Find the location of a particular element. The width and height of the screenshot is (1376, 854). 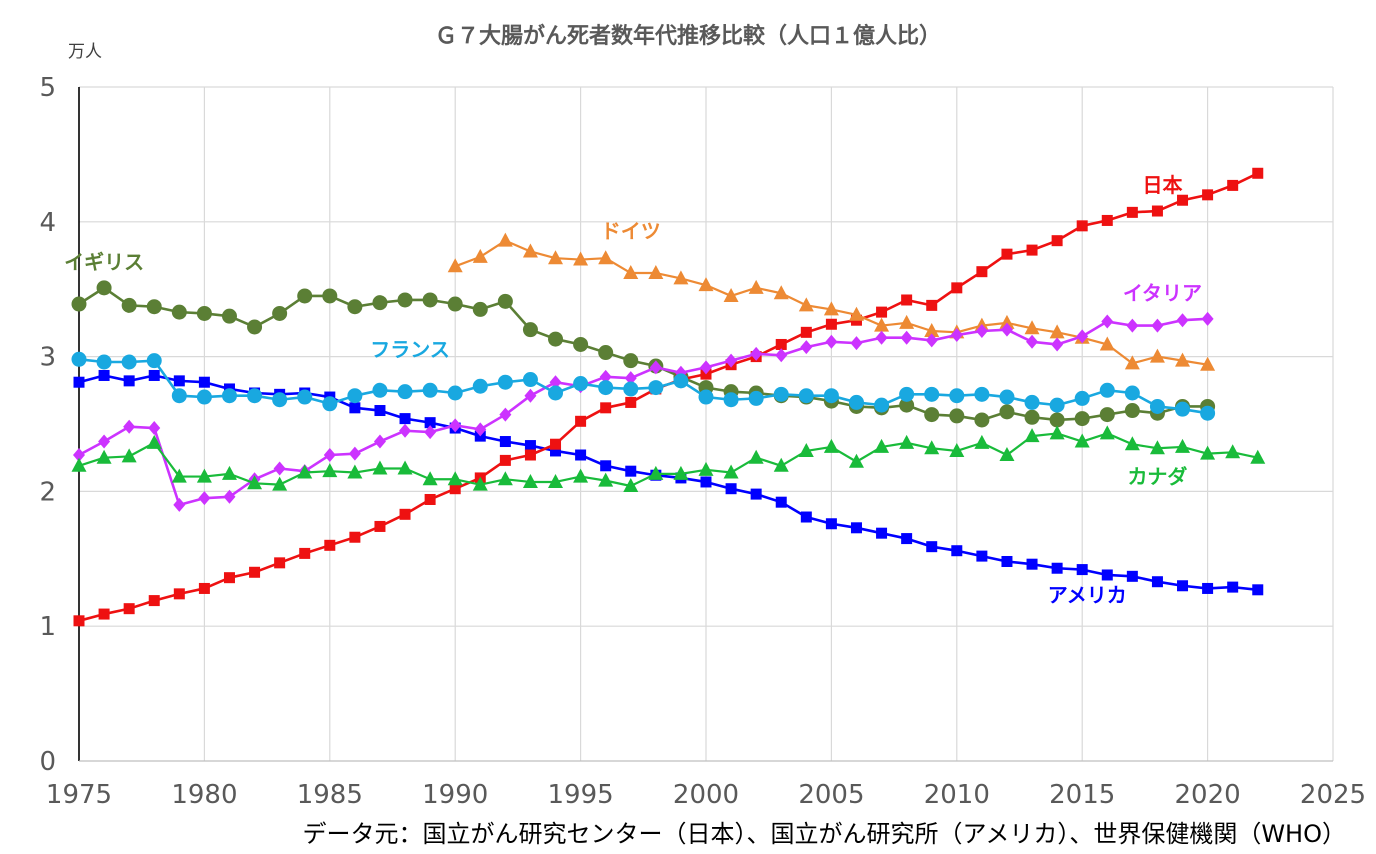

x-tick-label: 1975 is located at coordinates (79, 795).